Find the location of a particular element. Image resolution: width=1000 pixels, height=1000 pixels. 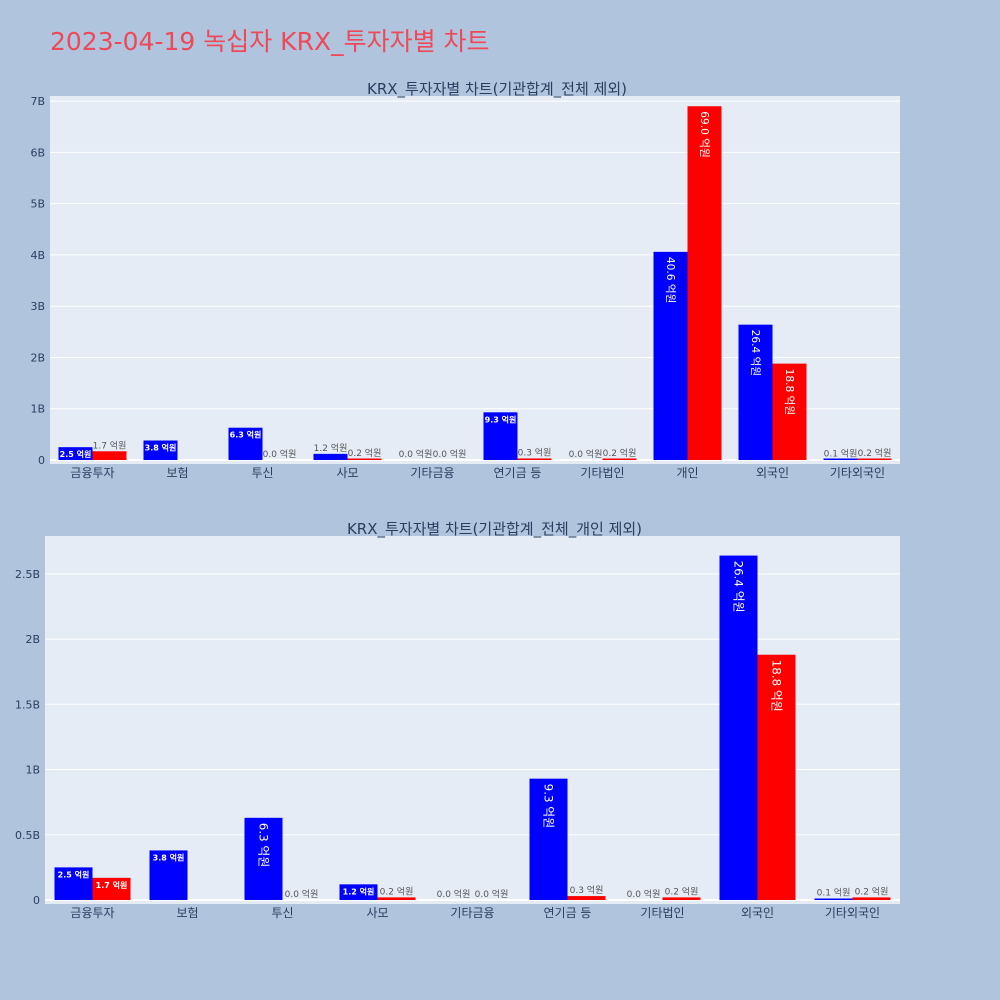

y-tick-label: 4B is located at coordinates (37, 255).